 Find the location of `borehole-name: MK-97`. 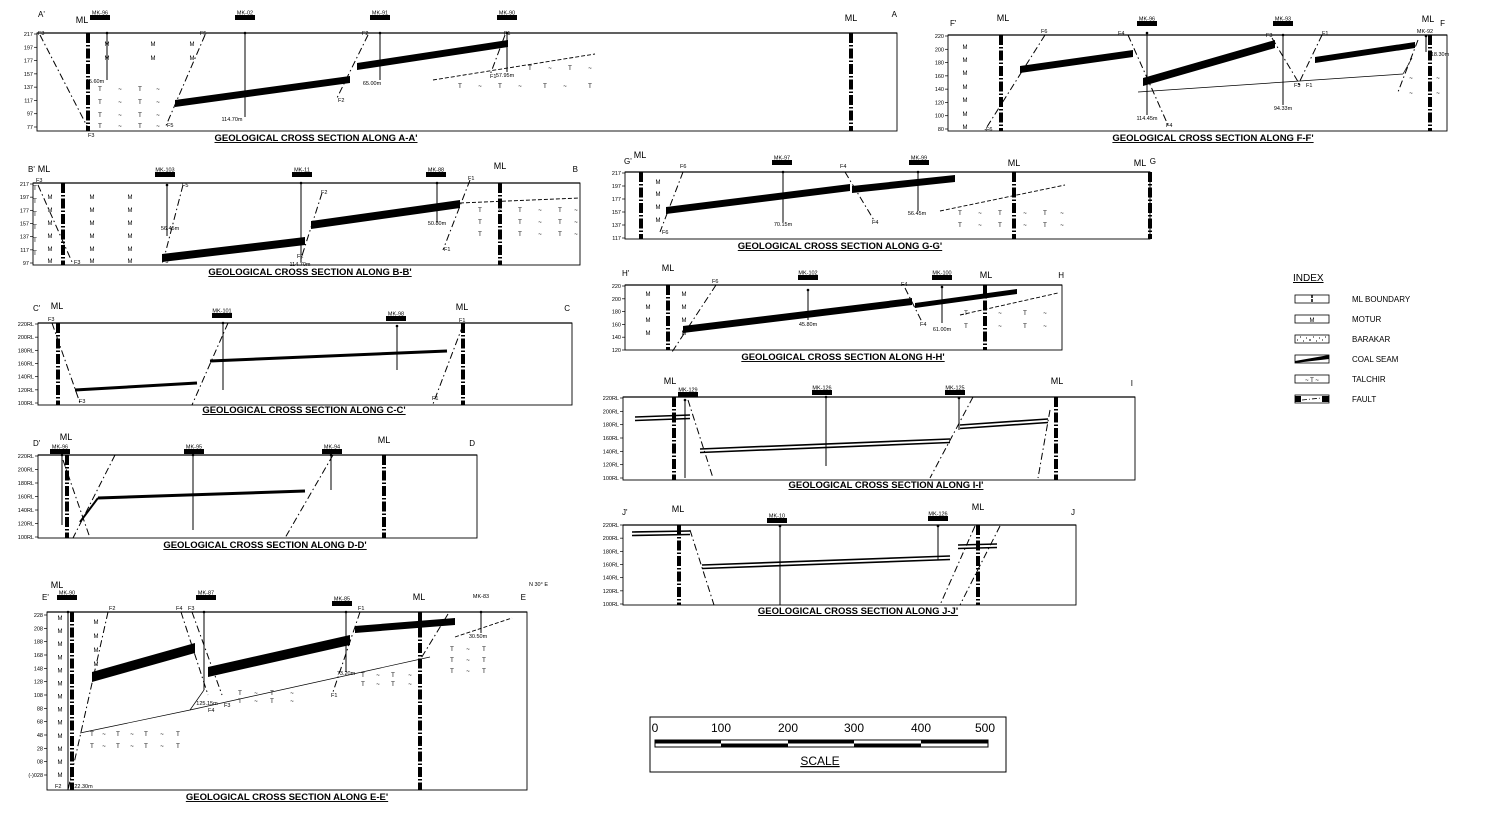

borehole-name: MK-97 is located at coordinates (782, 159).